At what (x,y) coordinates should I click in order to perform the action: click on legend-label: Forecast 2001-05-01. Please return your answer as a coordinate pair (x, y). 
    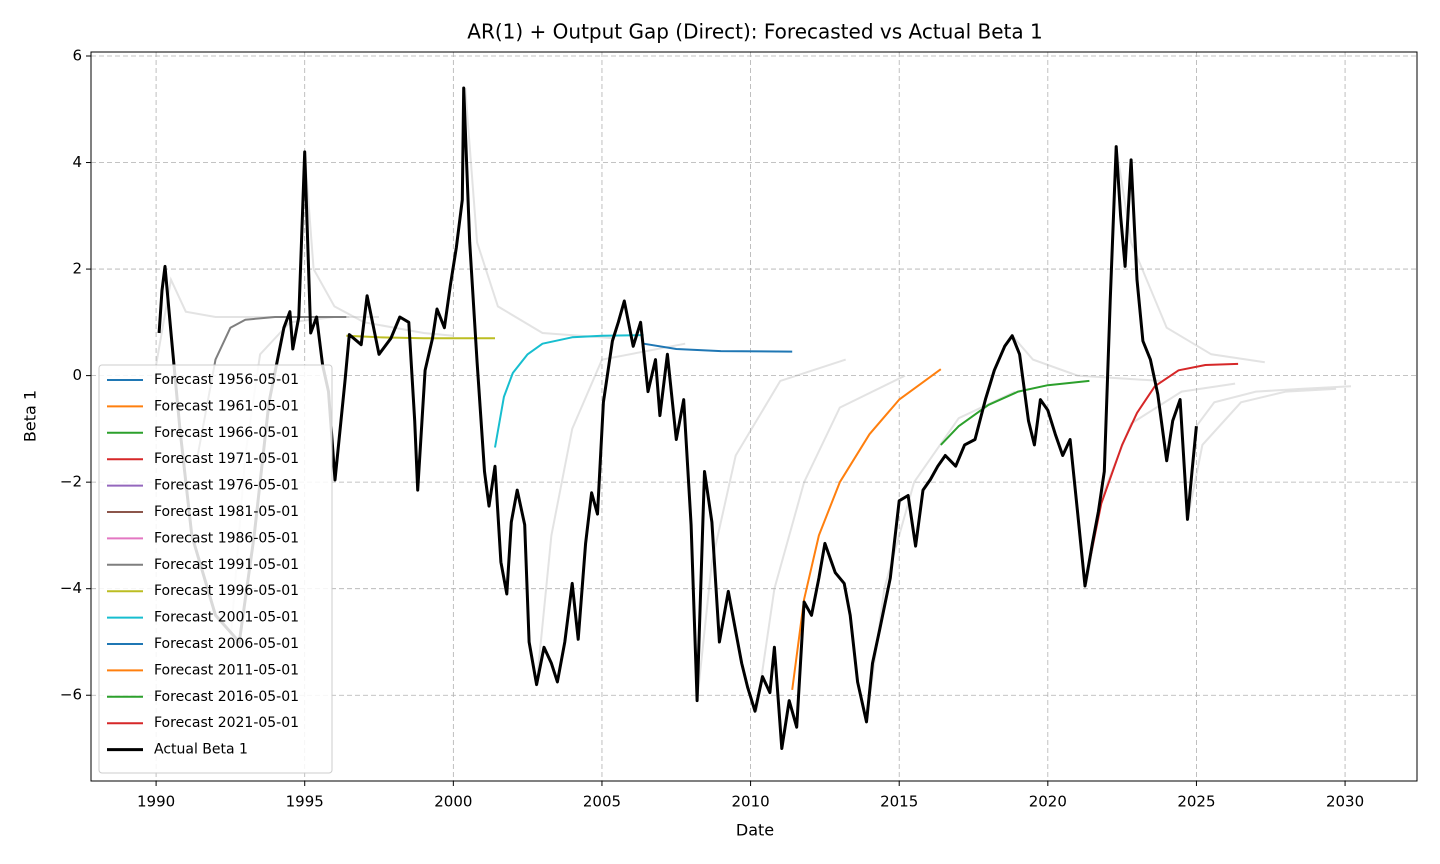
    Looking at the image, I should click on (226, 618).